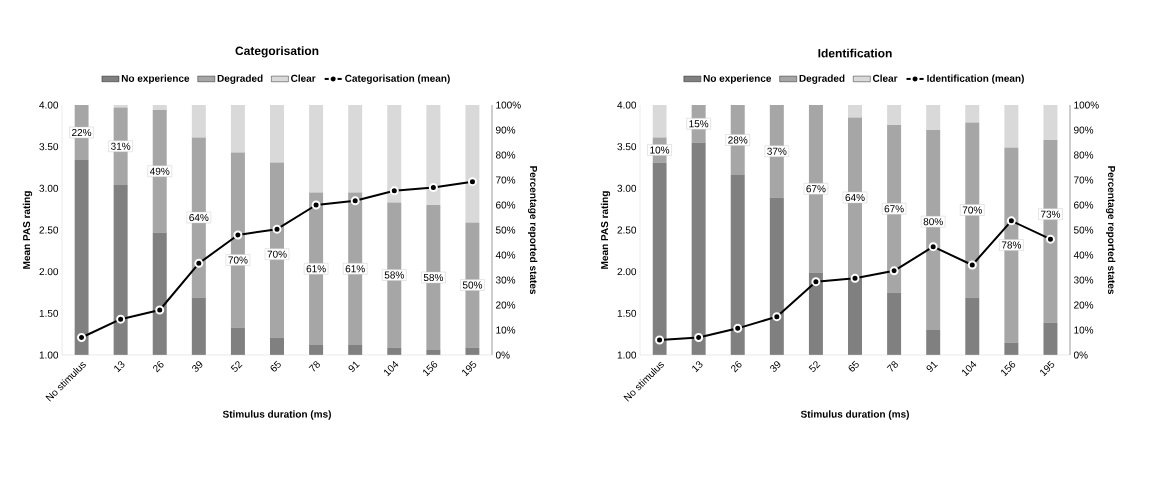 The height and width of the screenshot is (504, 1151). I want to click on data-label: 22%, so click(82, 132).